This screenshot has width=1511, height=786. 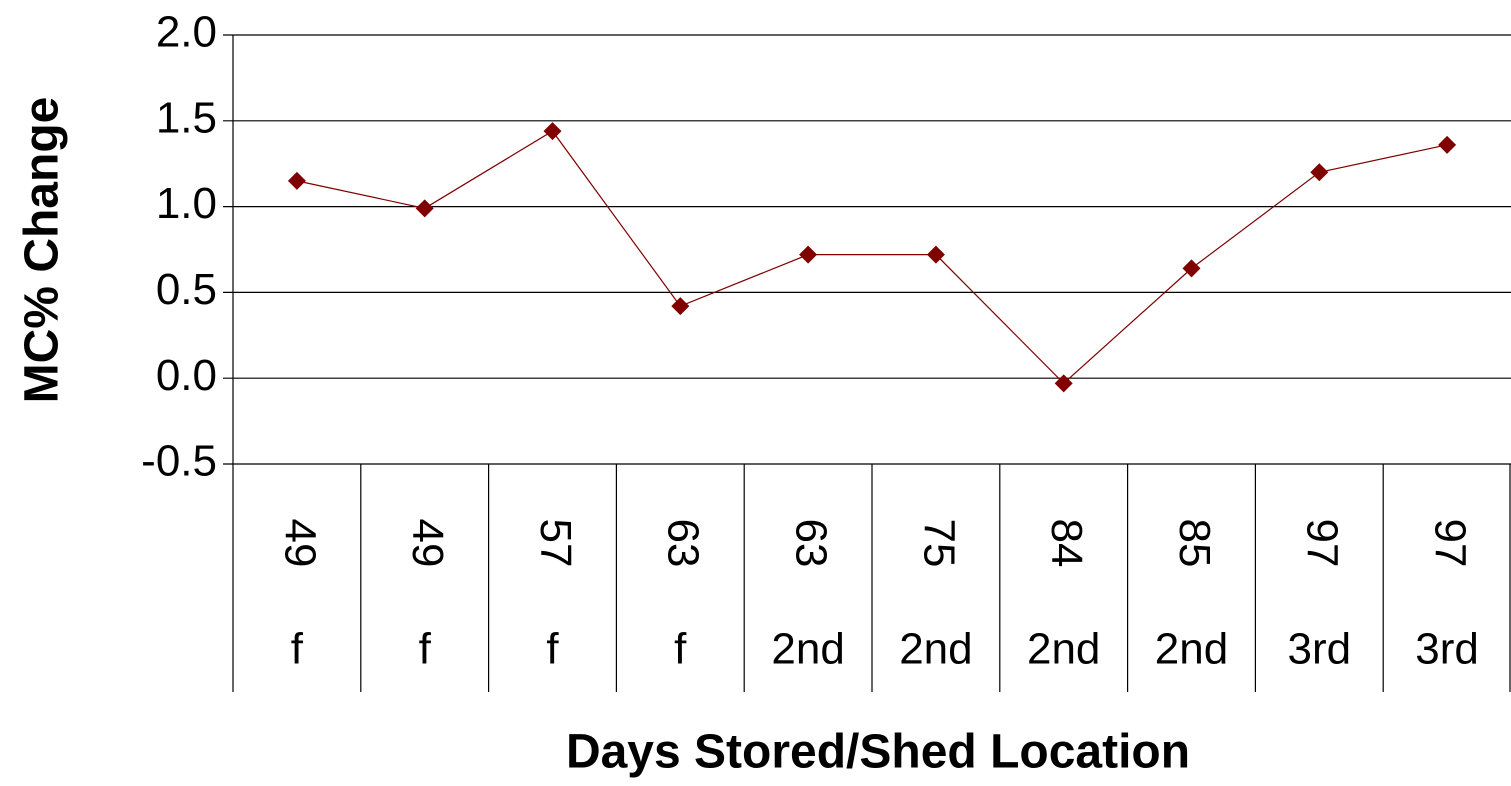 What do you see at coordinates (42, 250) in the screenshot?
I see `y-axis-title: MC% Change` at bounding box center [42, 250].